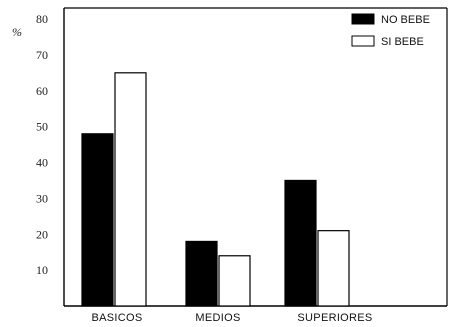 This screenshot has height=327, width=452. I want to click on y-tick-labels: 10 20 30 40 50 60 70 80, so click(42, 144).